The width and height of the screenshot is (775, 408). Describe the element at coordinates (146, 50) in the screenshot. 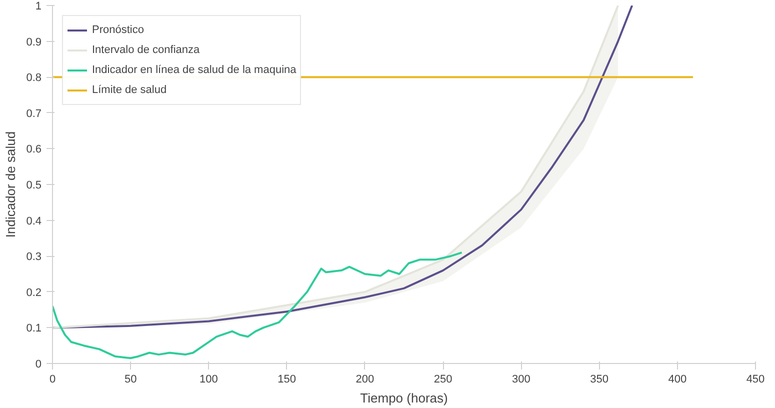

I see `legend-label: Intervalo de confianza` at that location.